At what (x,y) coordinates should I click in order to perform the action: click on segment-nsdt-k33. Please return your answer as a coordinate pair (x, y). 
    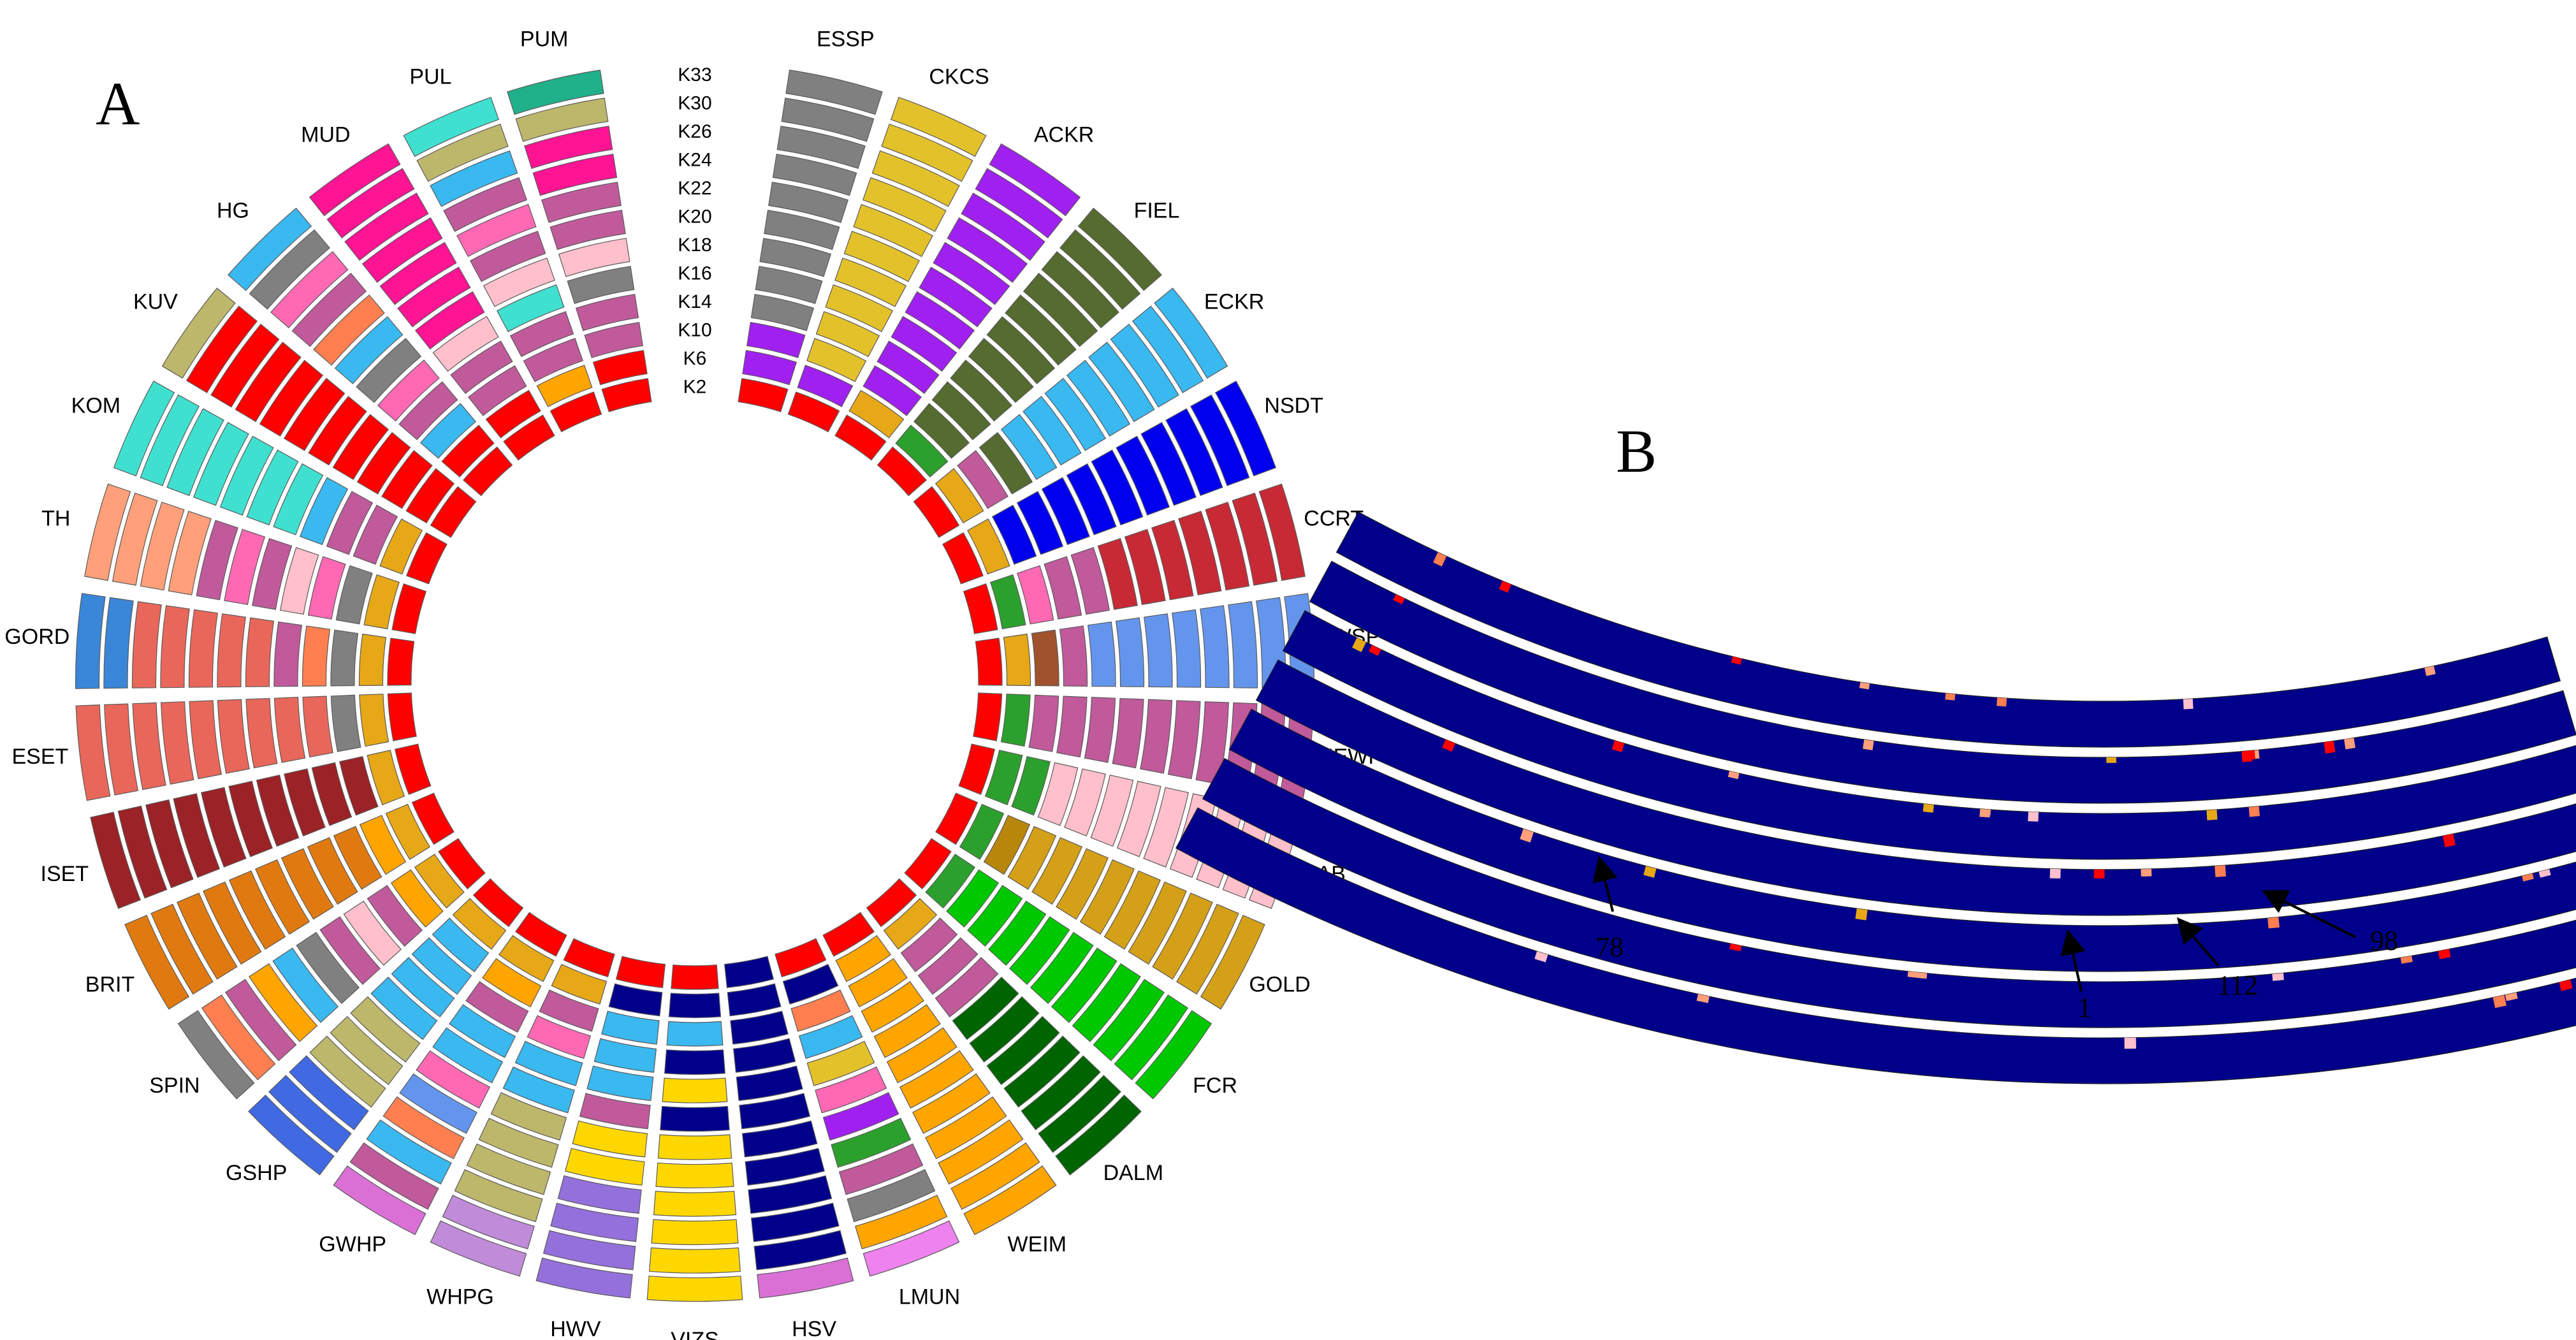
    Looking at the image, I should click on (1245, 428).